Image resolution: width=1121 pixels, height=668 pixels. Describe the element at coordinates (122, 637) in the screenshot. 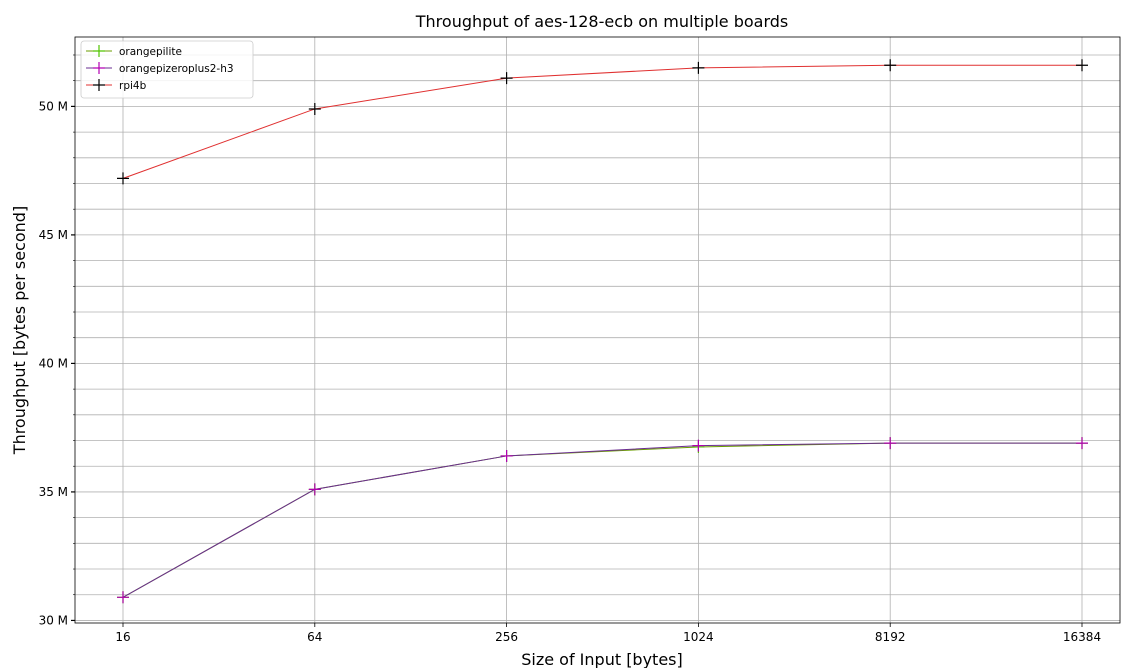

I see `x-tick-label: 16` at that location.